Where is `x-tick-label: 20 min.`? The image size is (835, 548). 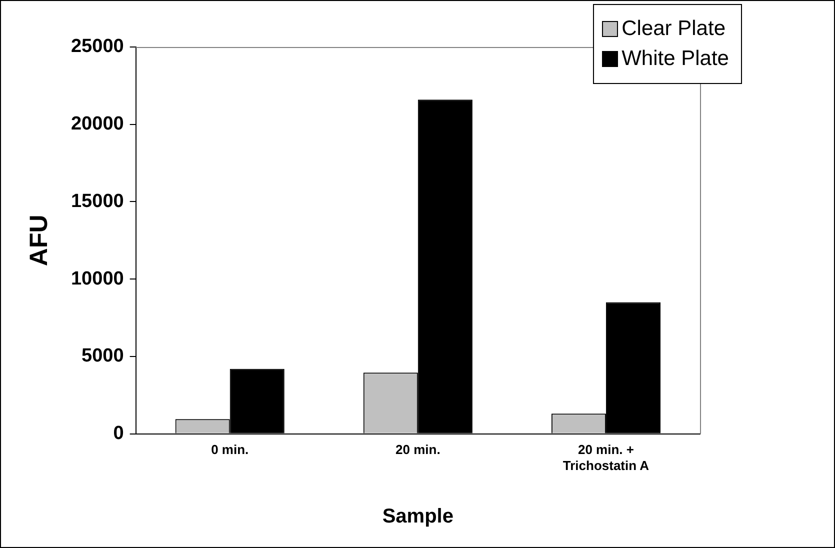
x-tick-label: 20 min. is located at coordinates (418, 450).